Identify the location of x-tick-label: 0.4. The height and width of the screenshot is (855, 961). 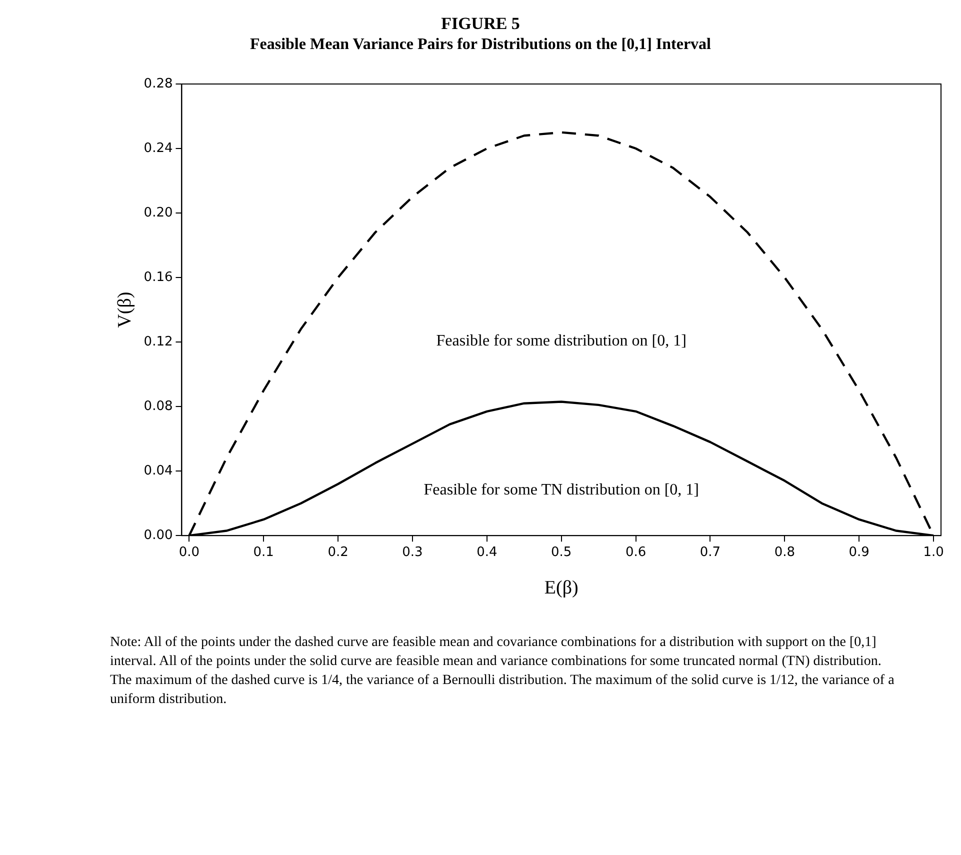
(487, 552).